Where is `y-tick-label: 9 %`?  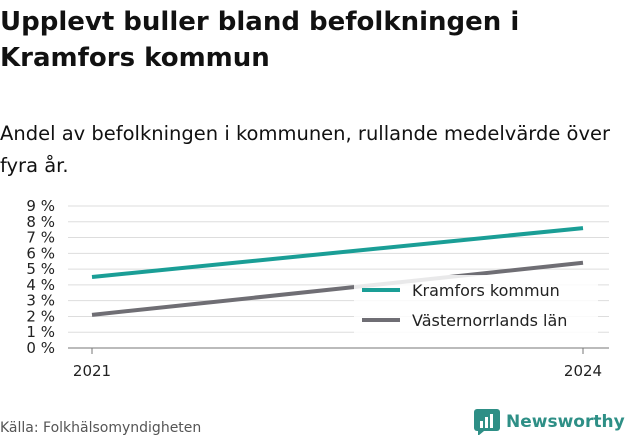 y-tick-label: 9 % is located at coordinates (40, 206).